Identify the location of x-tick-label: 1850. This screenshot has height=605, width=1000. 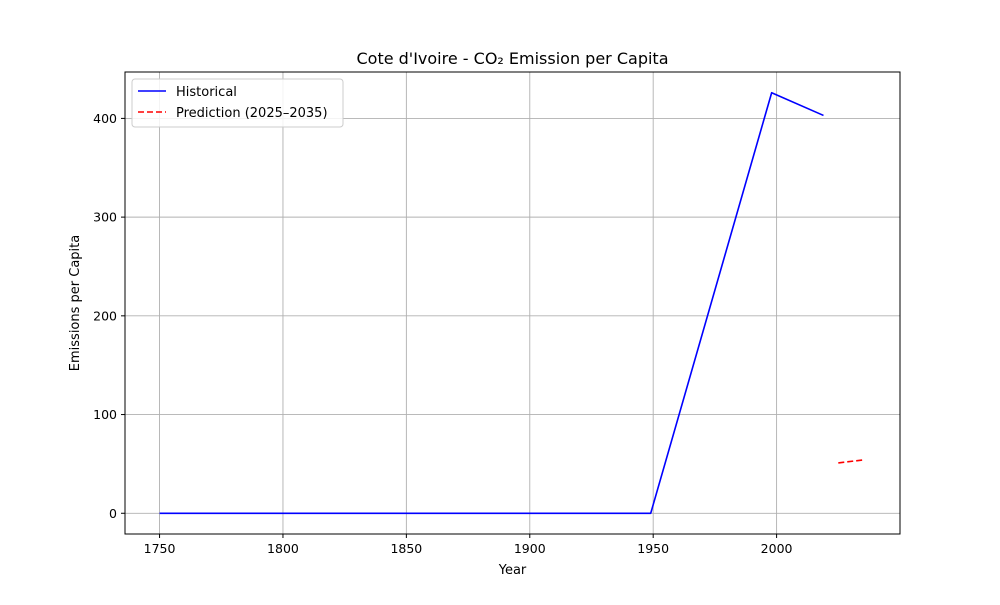
(406, 548).